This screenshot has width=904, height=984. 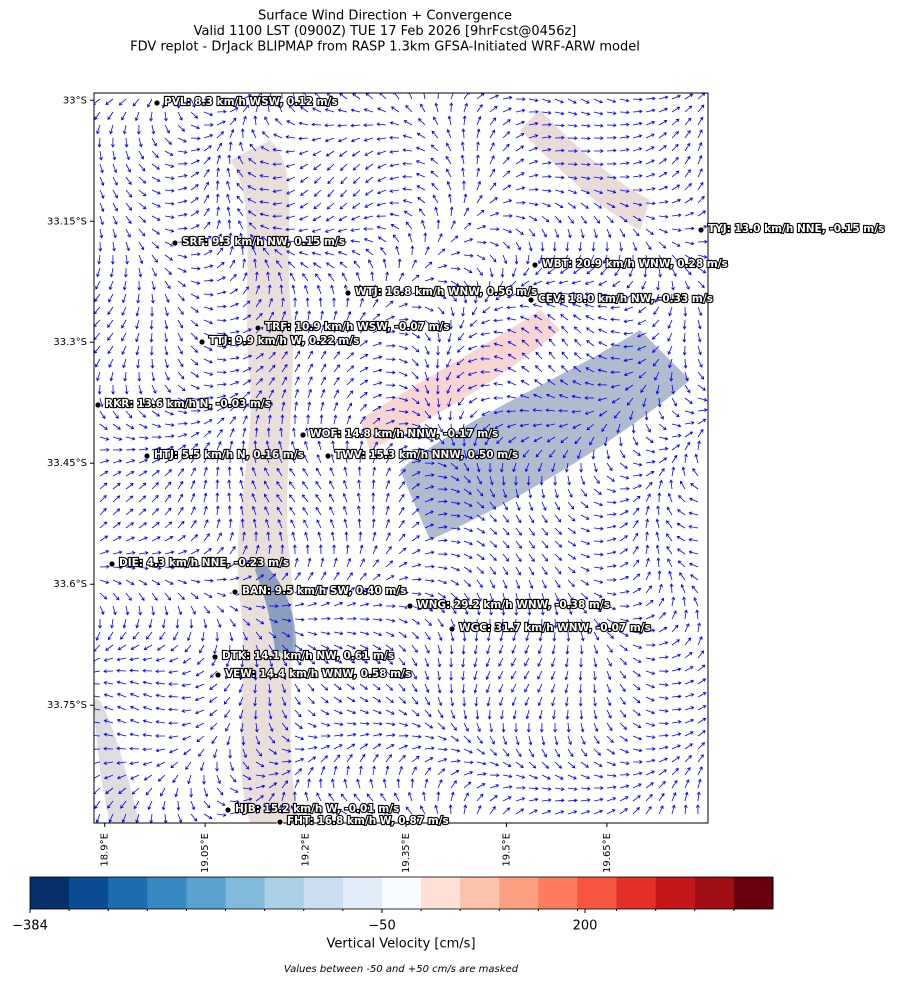 What do you see at coordinates (585, 926) in the screenshot?
I see `colorbar-tick-label: 200` at bounding box center [585, 926].